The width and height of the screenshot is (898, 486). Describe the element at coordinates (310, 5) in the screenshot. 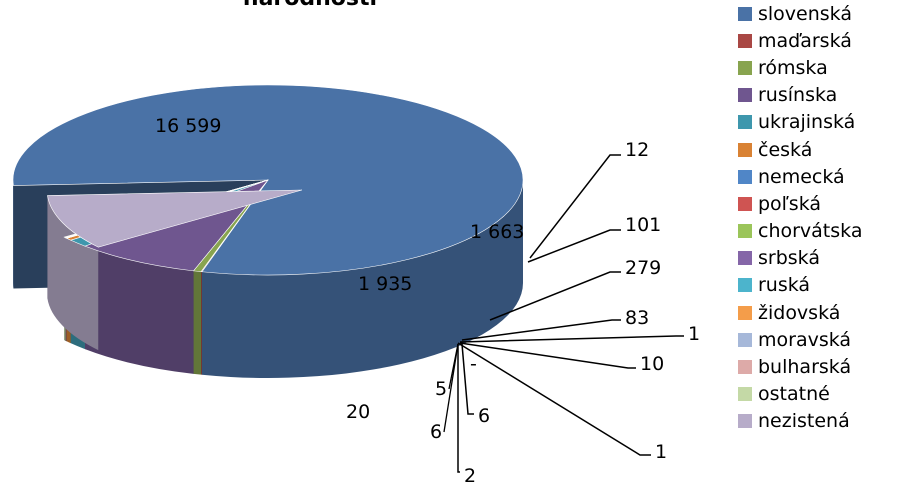

I see `chart-title: národnosti` at that location.